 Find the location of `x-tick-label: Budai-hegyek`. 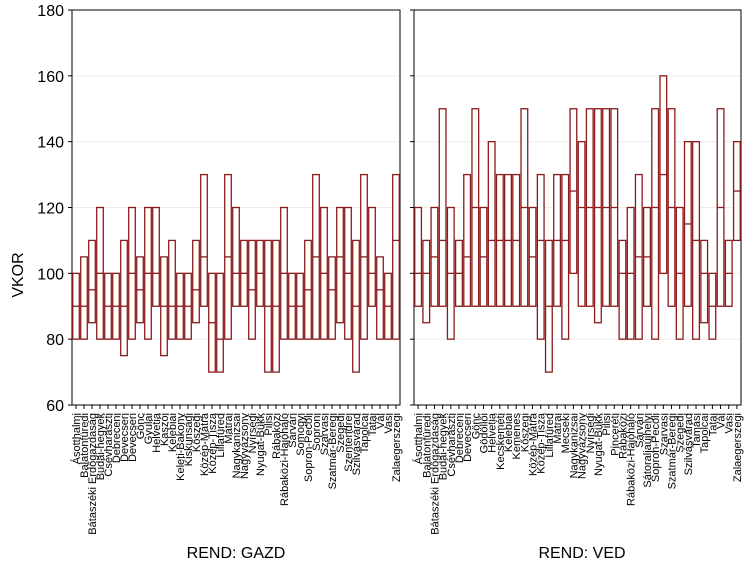

x-tick-label: Budai-hegyek is located at coordinates (101, 447).